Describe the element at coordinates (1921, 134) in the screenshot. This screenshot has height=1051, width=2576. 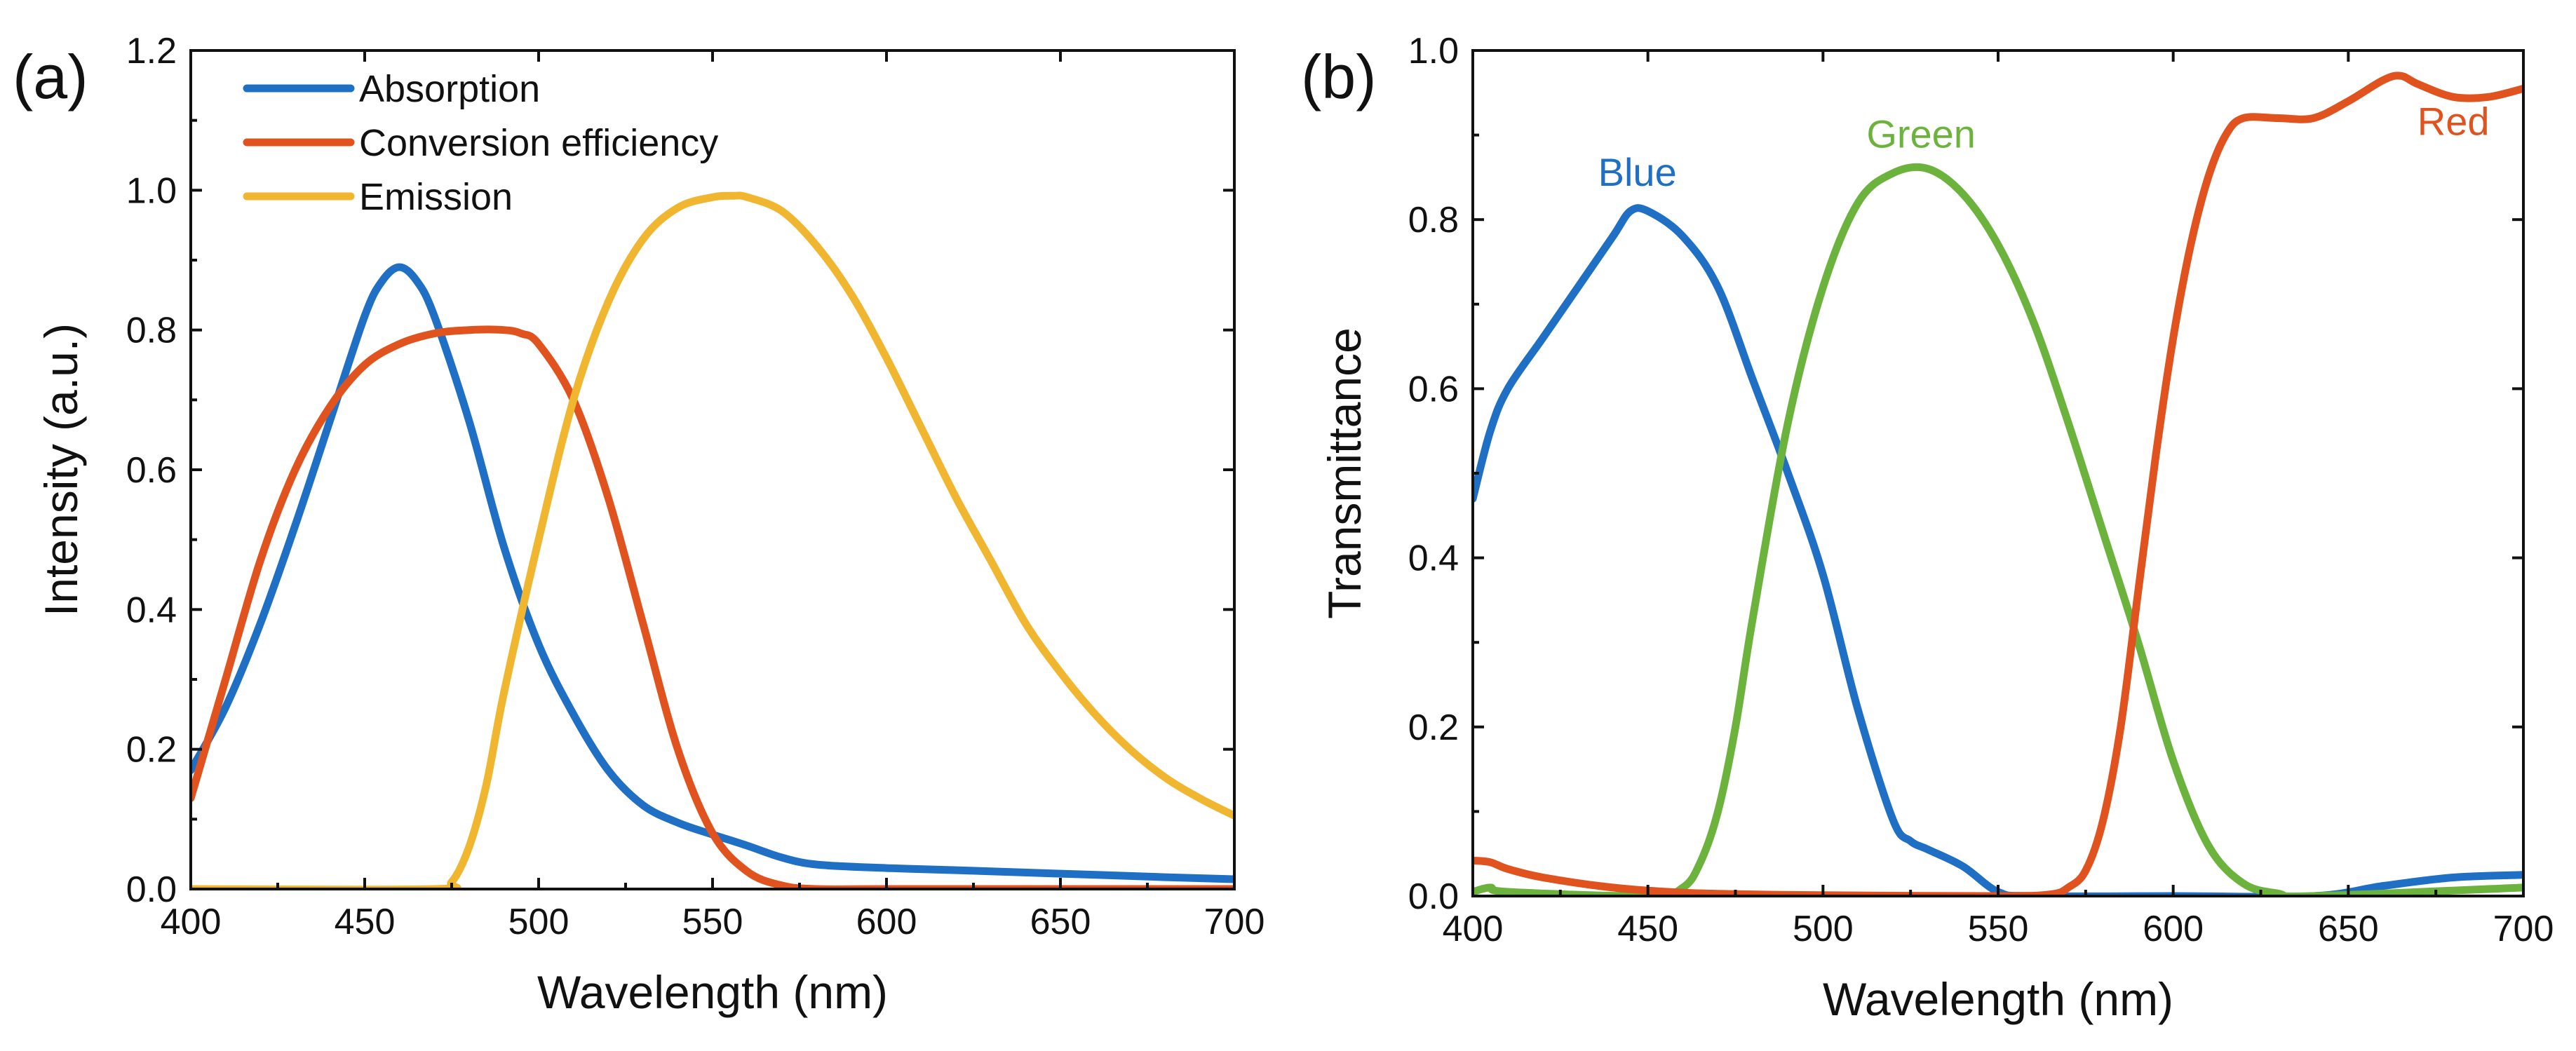
I see `series-label-green: Green` at that location.